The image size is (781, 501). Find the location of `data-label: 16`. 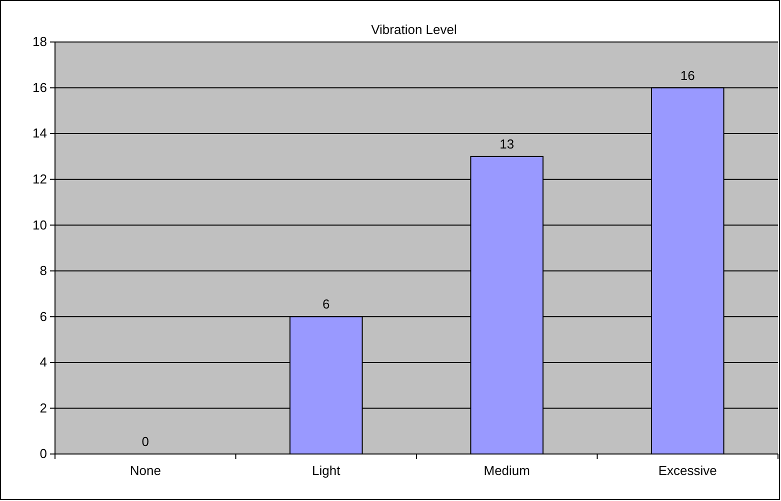

data-label: 16 is located at coordinates (687, 75).